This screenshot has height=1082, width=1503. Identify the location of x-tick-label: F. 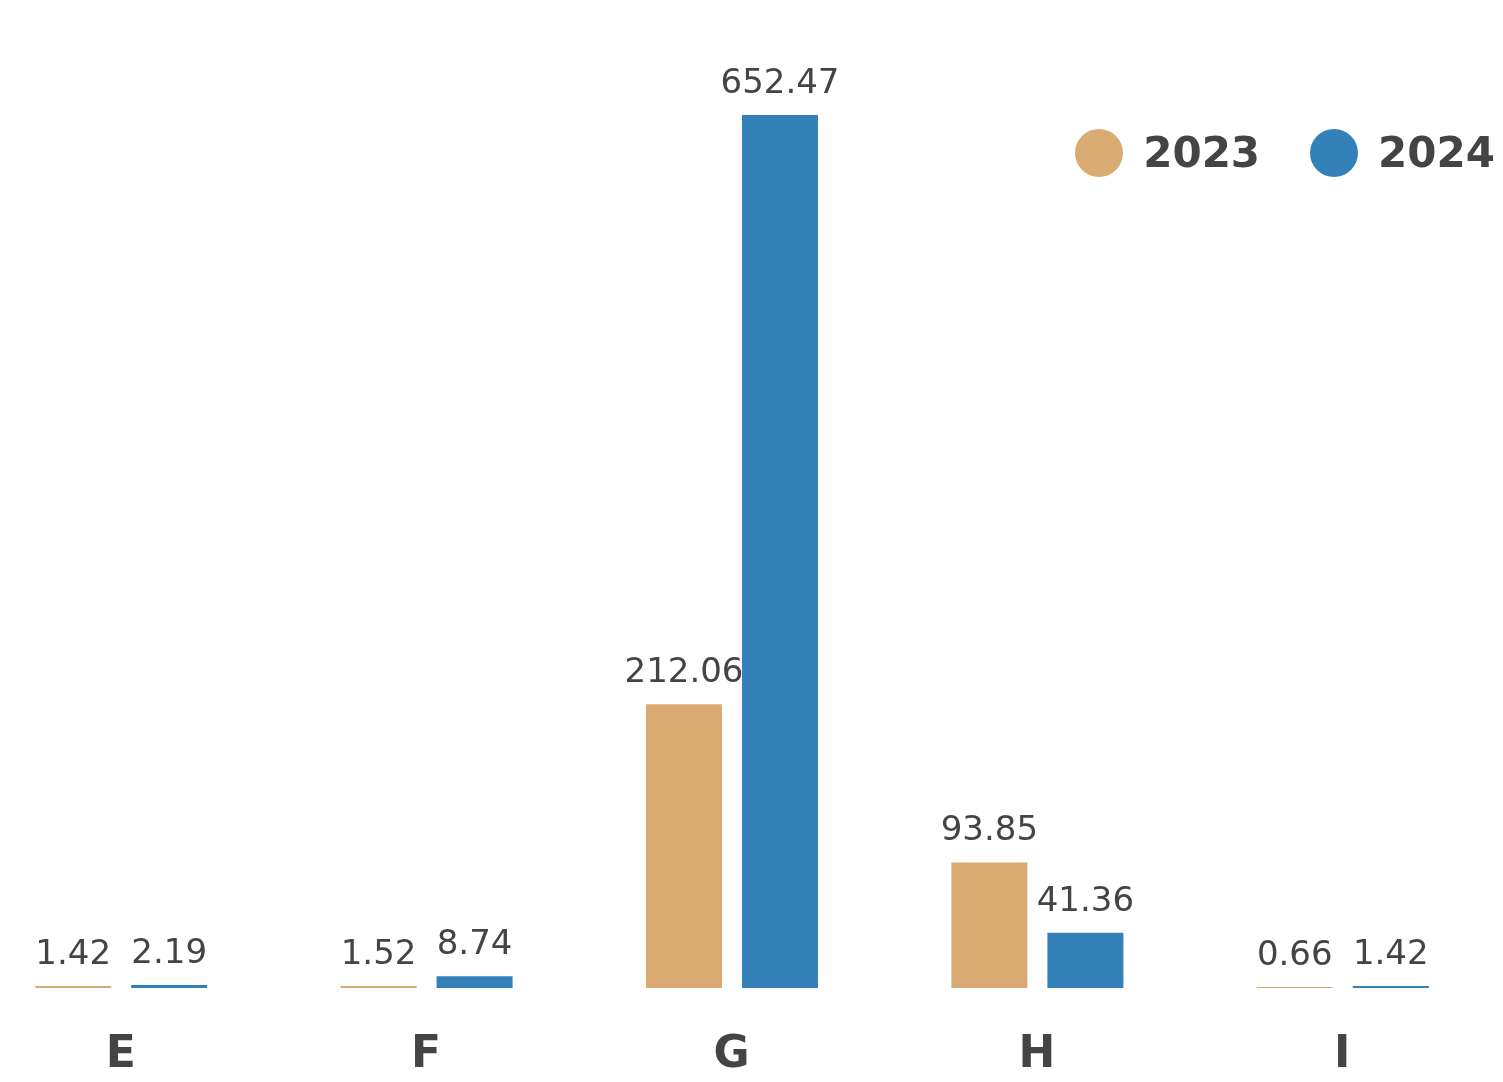
(426, 1052).